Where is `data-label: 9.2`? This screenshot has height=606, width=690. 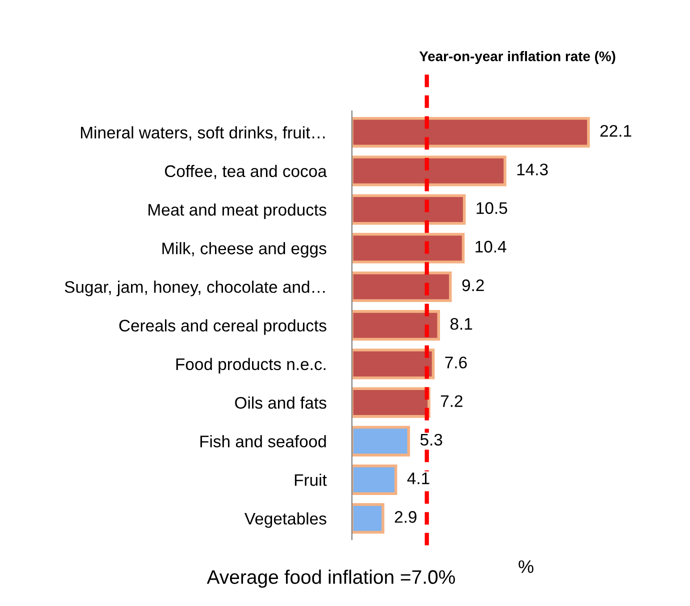
data-label: 9.2 is located at coordinates (473, 285).